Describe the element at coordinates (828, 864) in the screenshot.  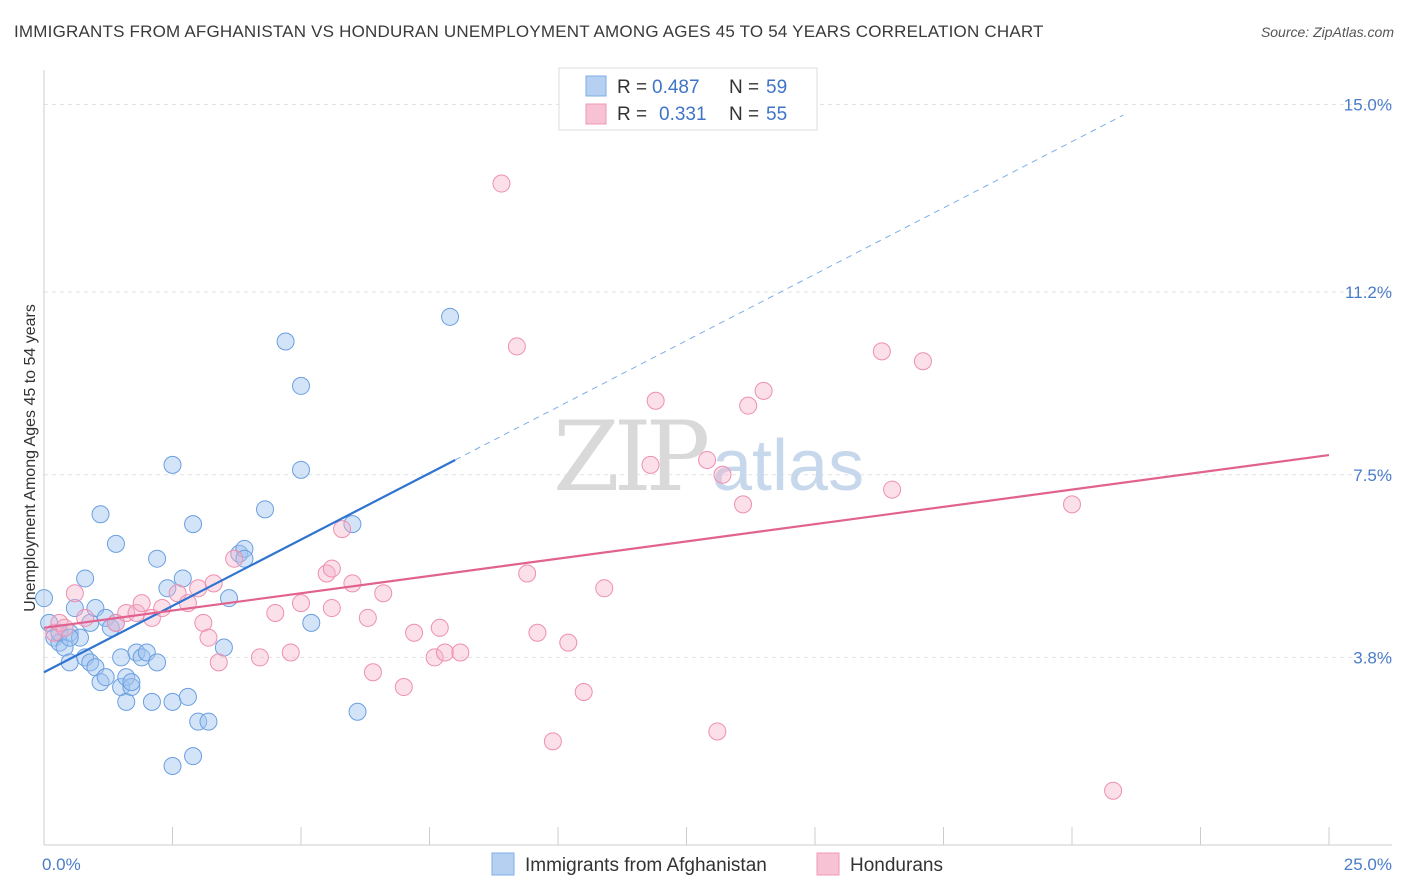
I see `series-swatch-hondurans` at that location.